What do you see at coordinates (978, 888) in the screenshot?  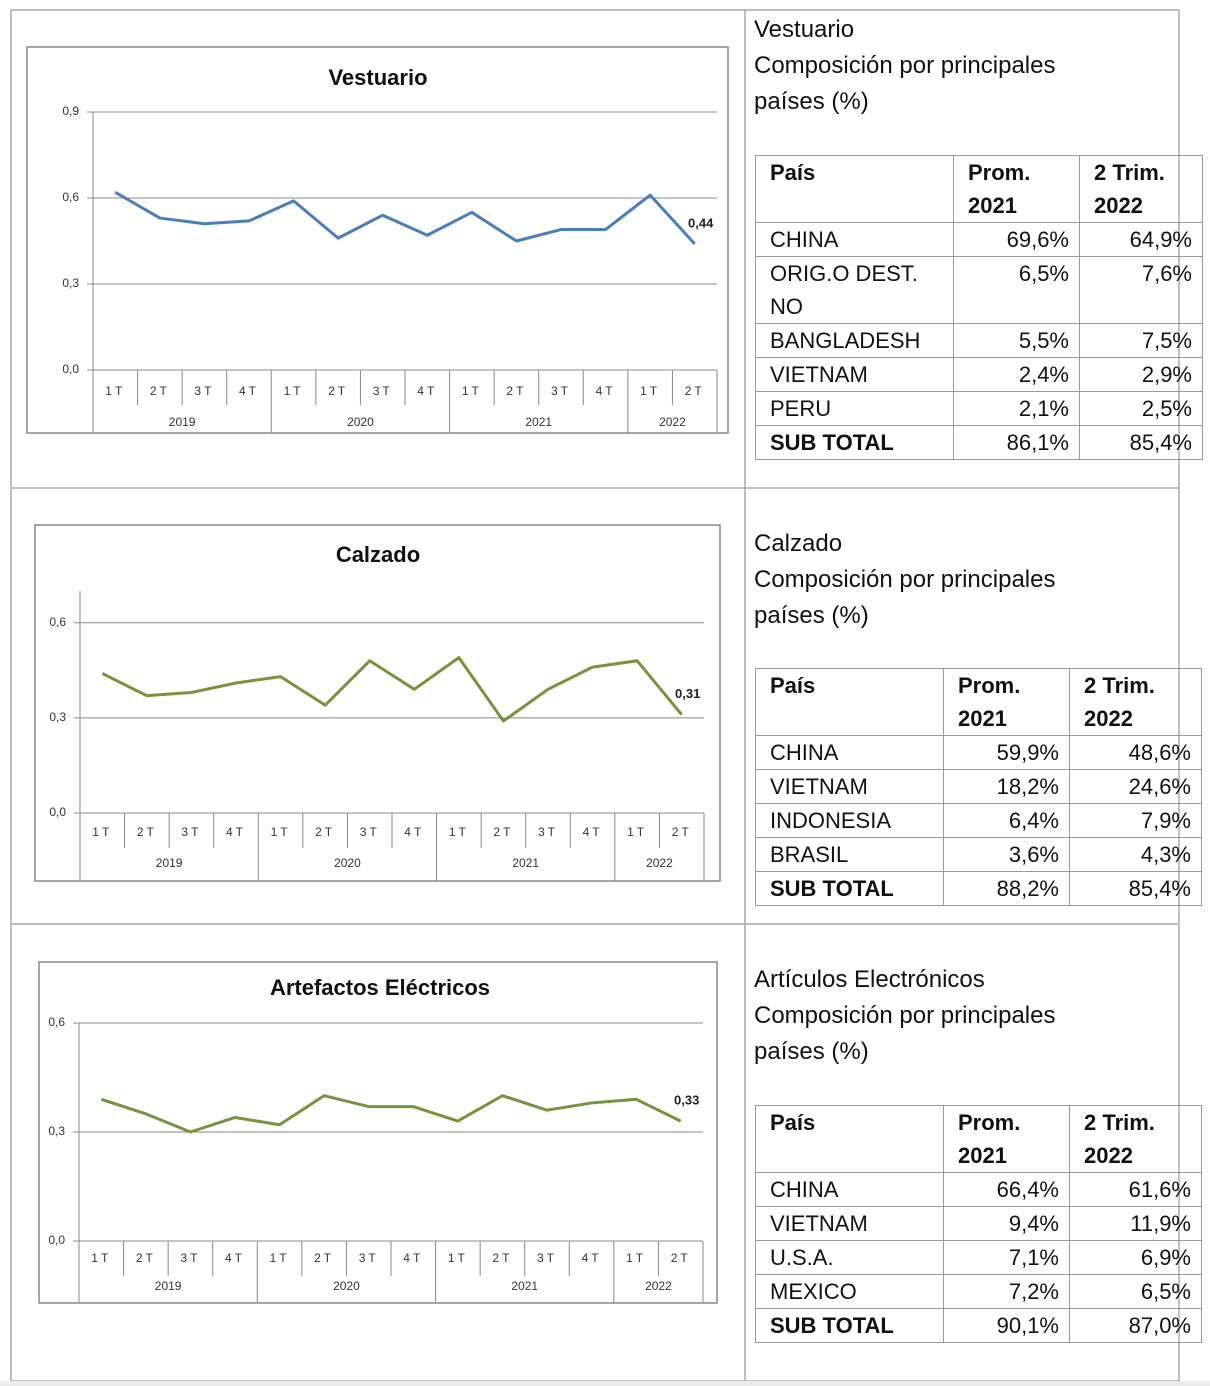 I see `table-row: SUB TOTAL 88,2% 85,4%` at bounding box center [978, 888].